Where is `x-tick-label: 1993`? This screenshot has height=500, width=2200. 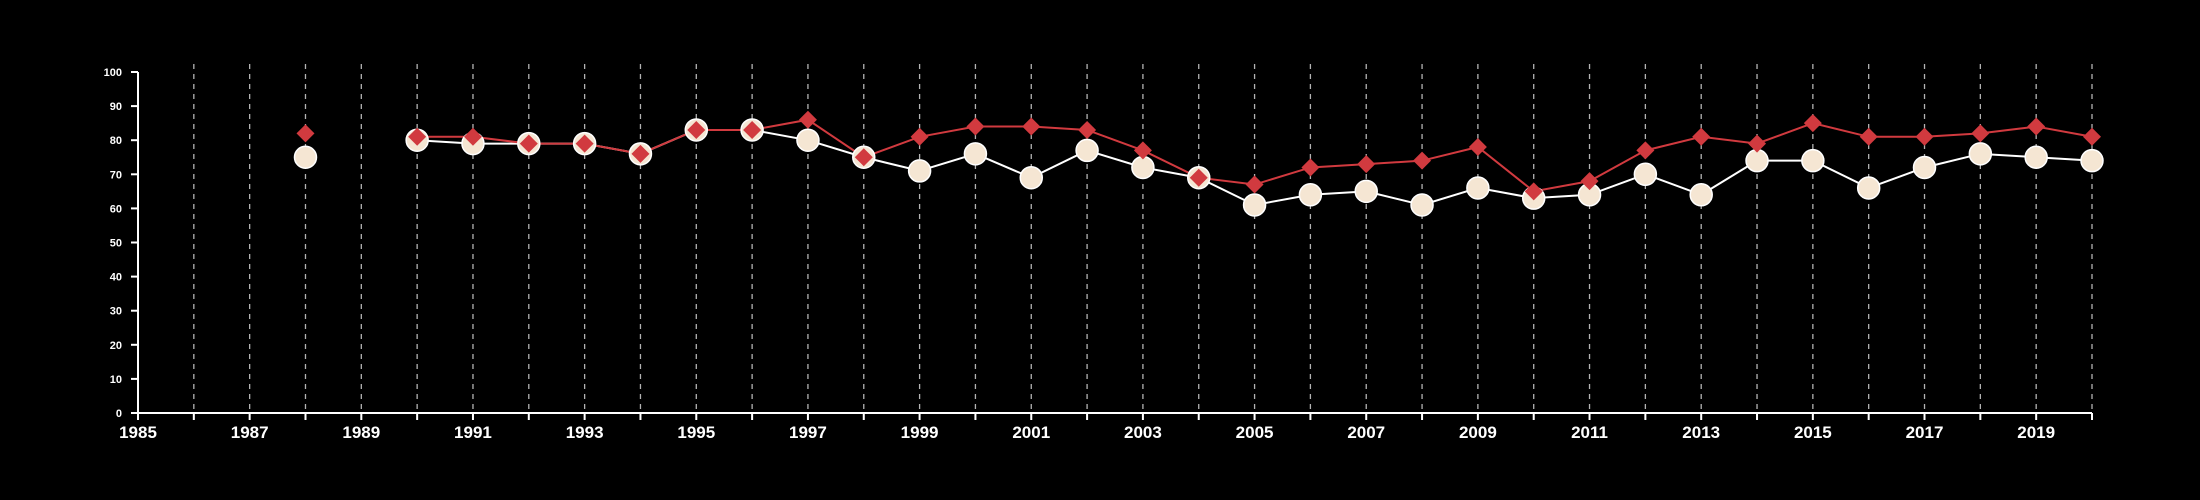
x-tick-label: 1993 is located at coordinates (585, 432).